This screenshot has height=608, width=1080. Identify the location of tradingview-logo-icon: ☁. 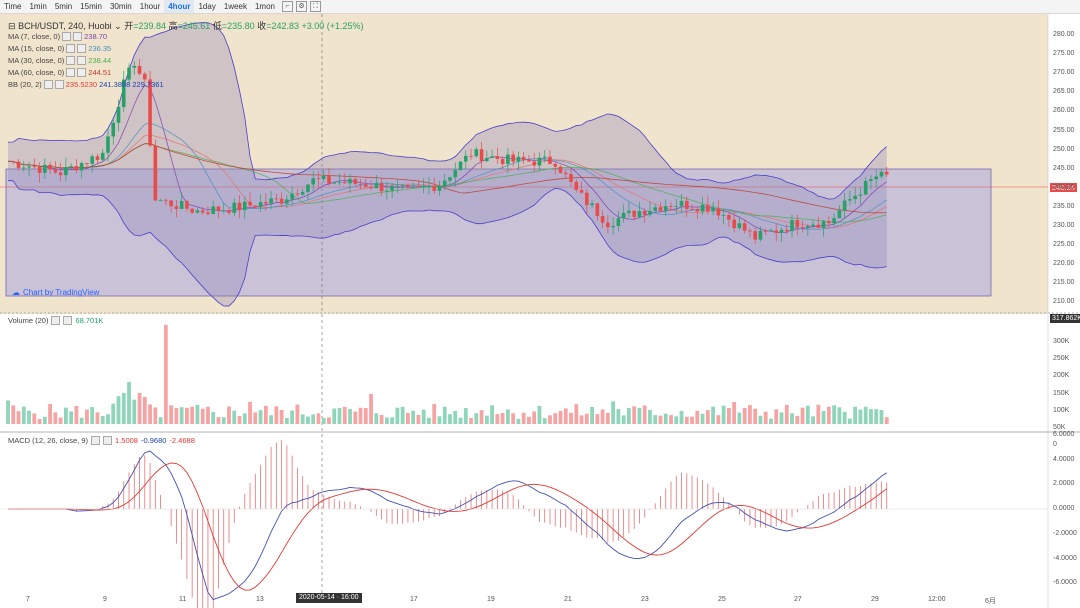
(16, 292).